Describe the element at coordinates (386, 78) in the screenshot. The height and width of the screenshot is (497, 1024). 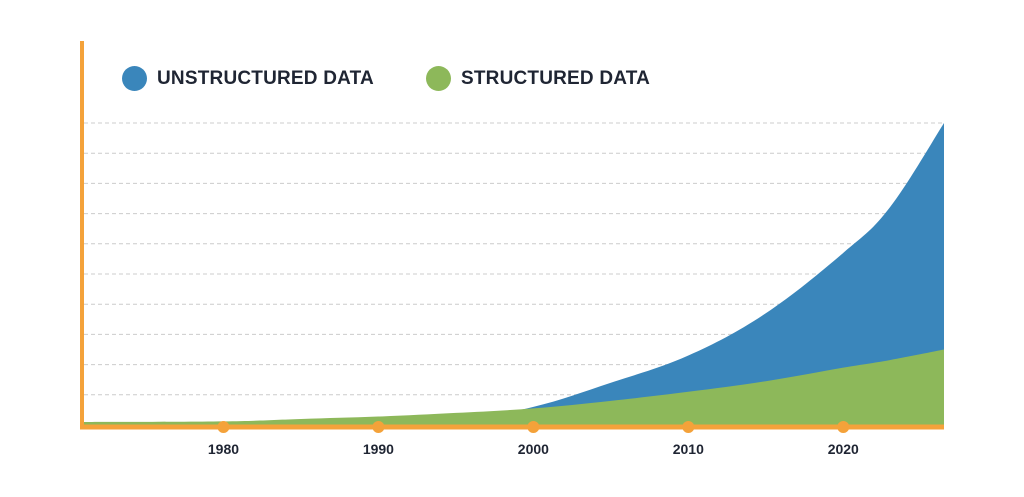
I see `legend: UNSTRUCTURED DATA STRUCTURED DATA` at that location.